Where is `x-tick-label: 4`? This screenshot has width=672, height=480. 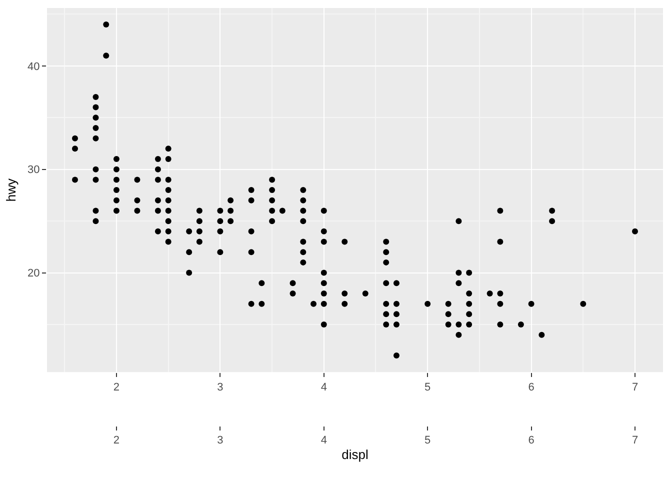 x-tick-label: 4 is located at coordinates (323, 387).